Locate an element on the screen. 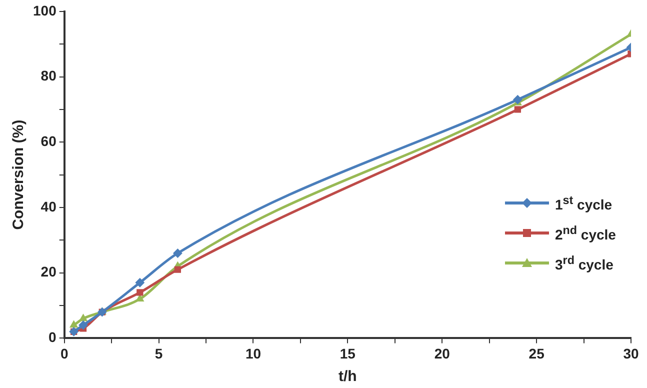 The width and height of the screenshot is (647, 388). x-tick-label: 20 is located at coordinates (442, 353).